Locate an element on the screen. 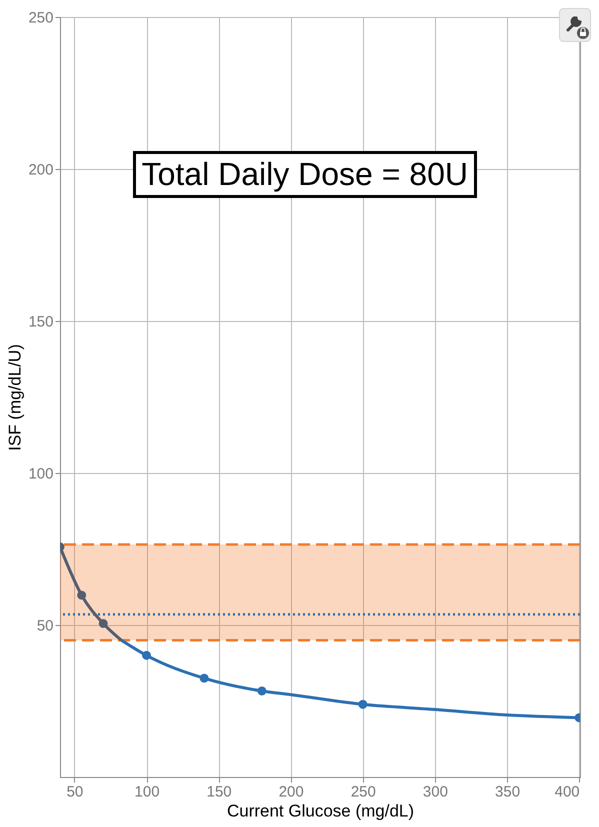  x-tick-label: 150 is located at coordinates (219, 792).